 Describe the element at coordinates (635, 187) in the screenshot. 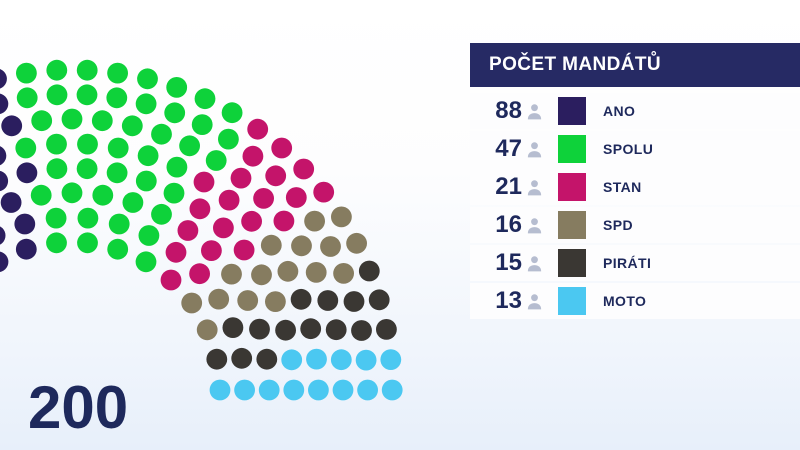

I see `legend-row-STAN: 21 STAN` at that location.